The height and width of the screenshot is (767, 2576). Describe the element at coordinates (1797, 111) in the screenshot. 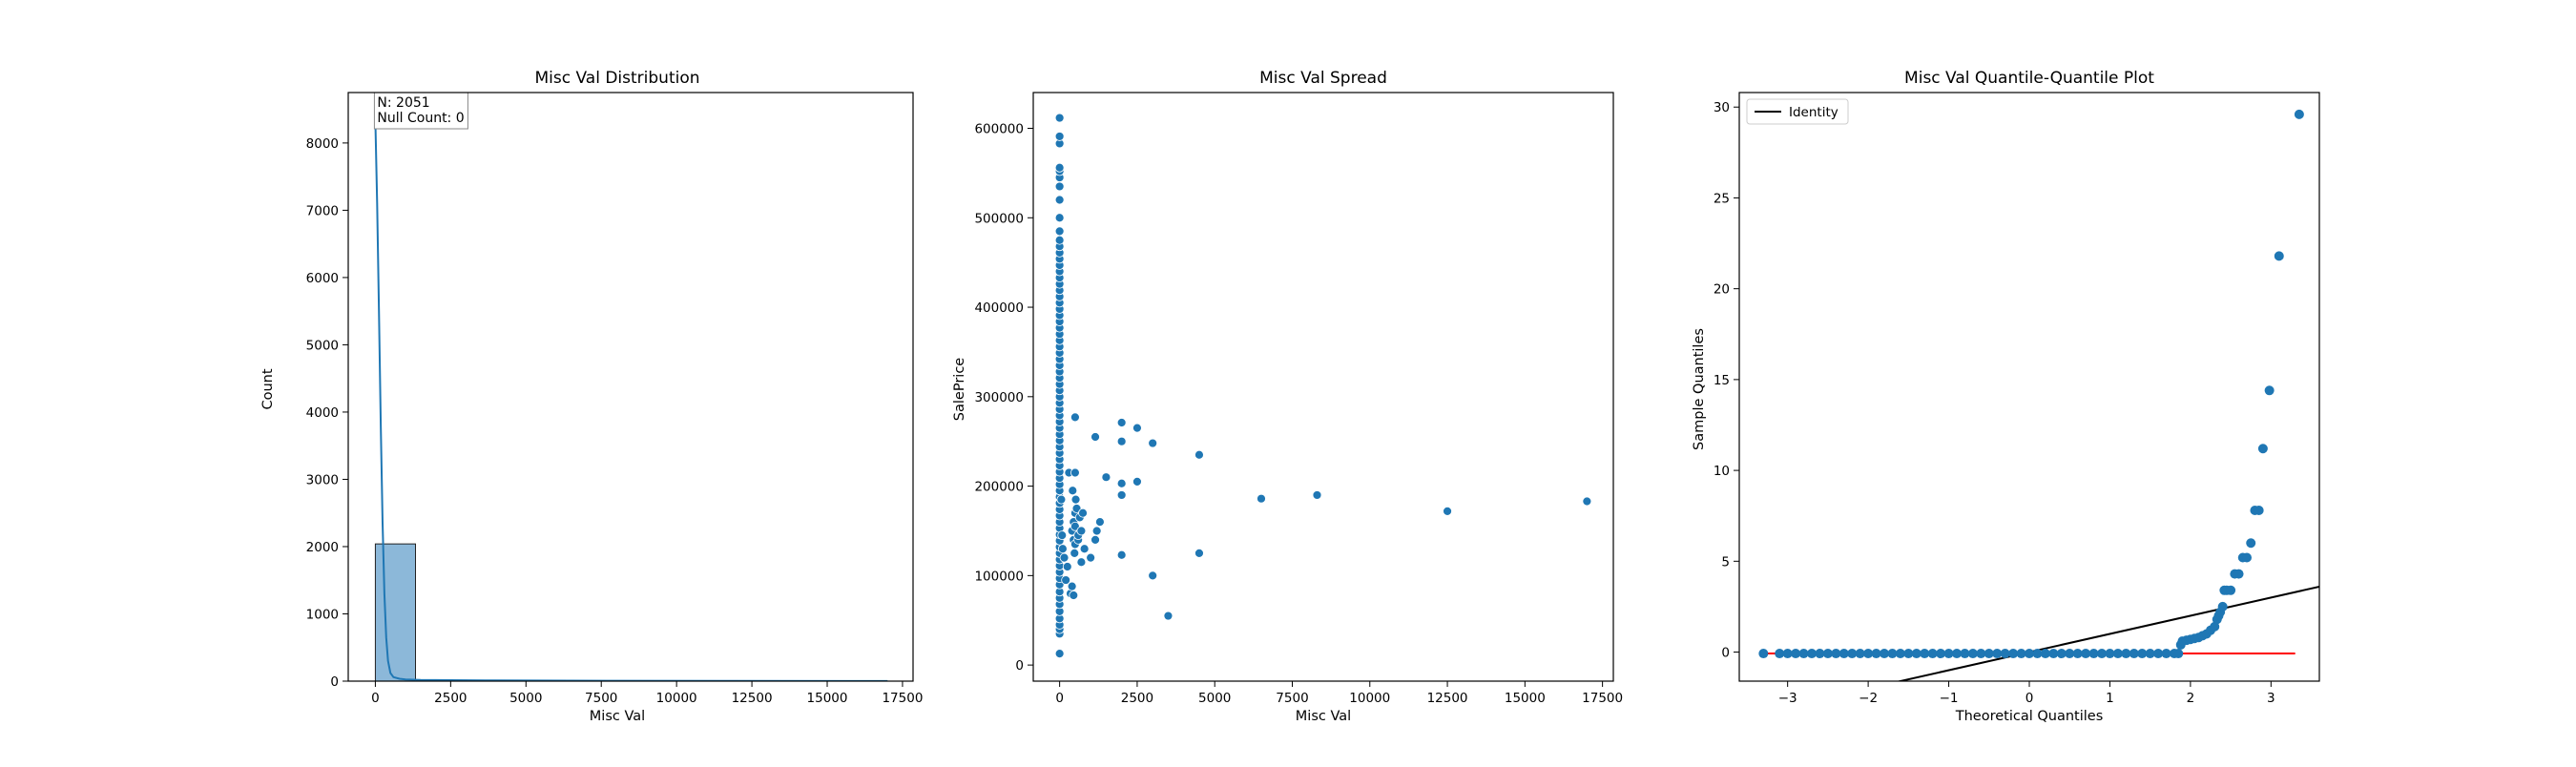

I see `legend-frame` at that location.